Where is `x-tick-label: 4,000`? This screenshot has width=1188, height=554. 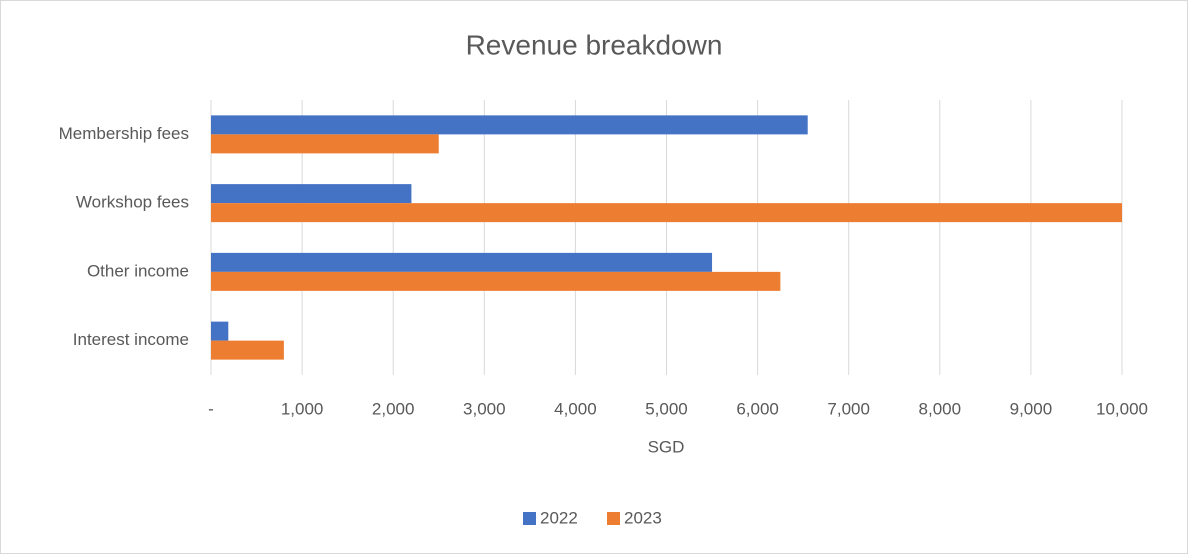 x-tick-label: 4,000 is located at coordinates (575, 408).